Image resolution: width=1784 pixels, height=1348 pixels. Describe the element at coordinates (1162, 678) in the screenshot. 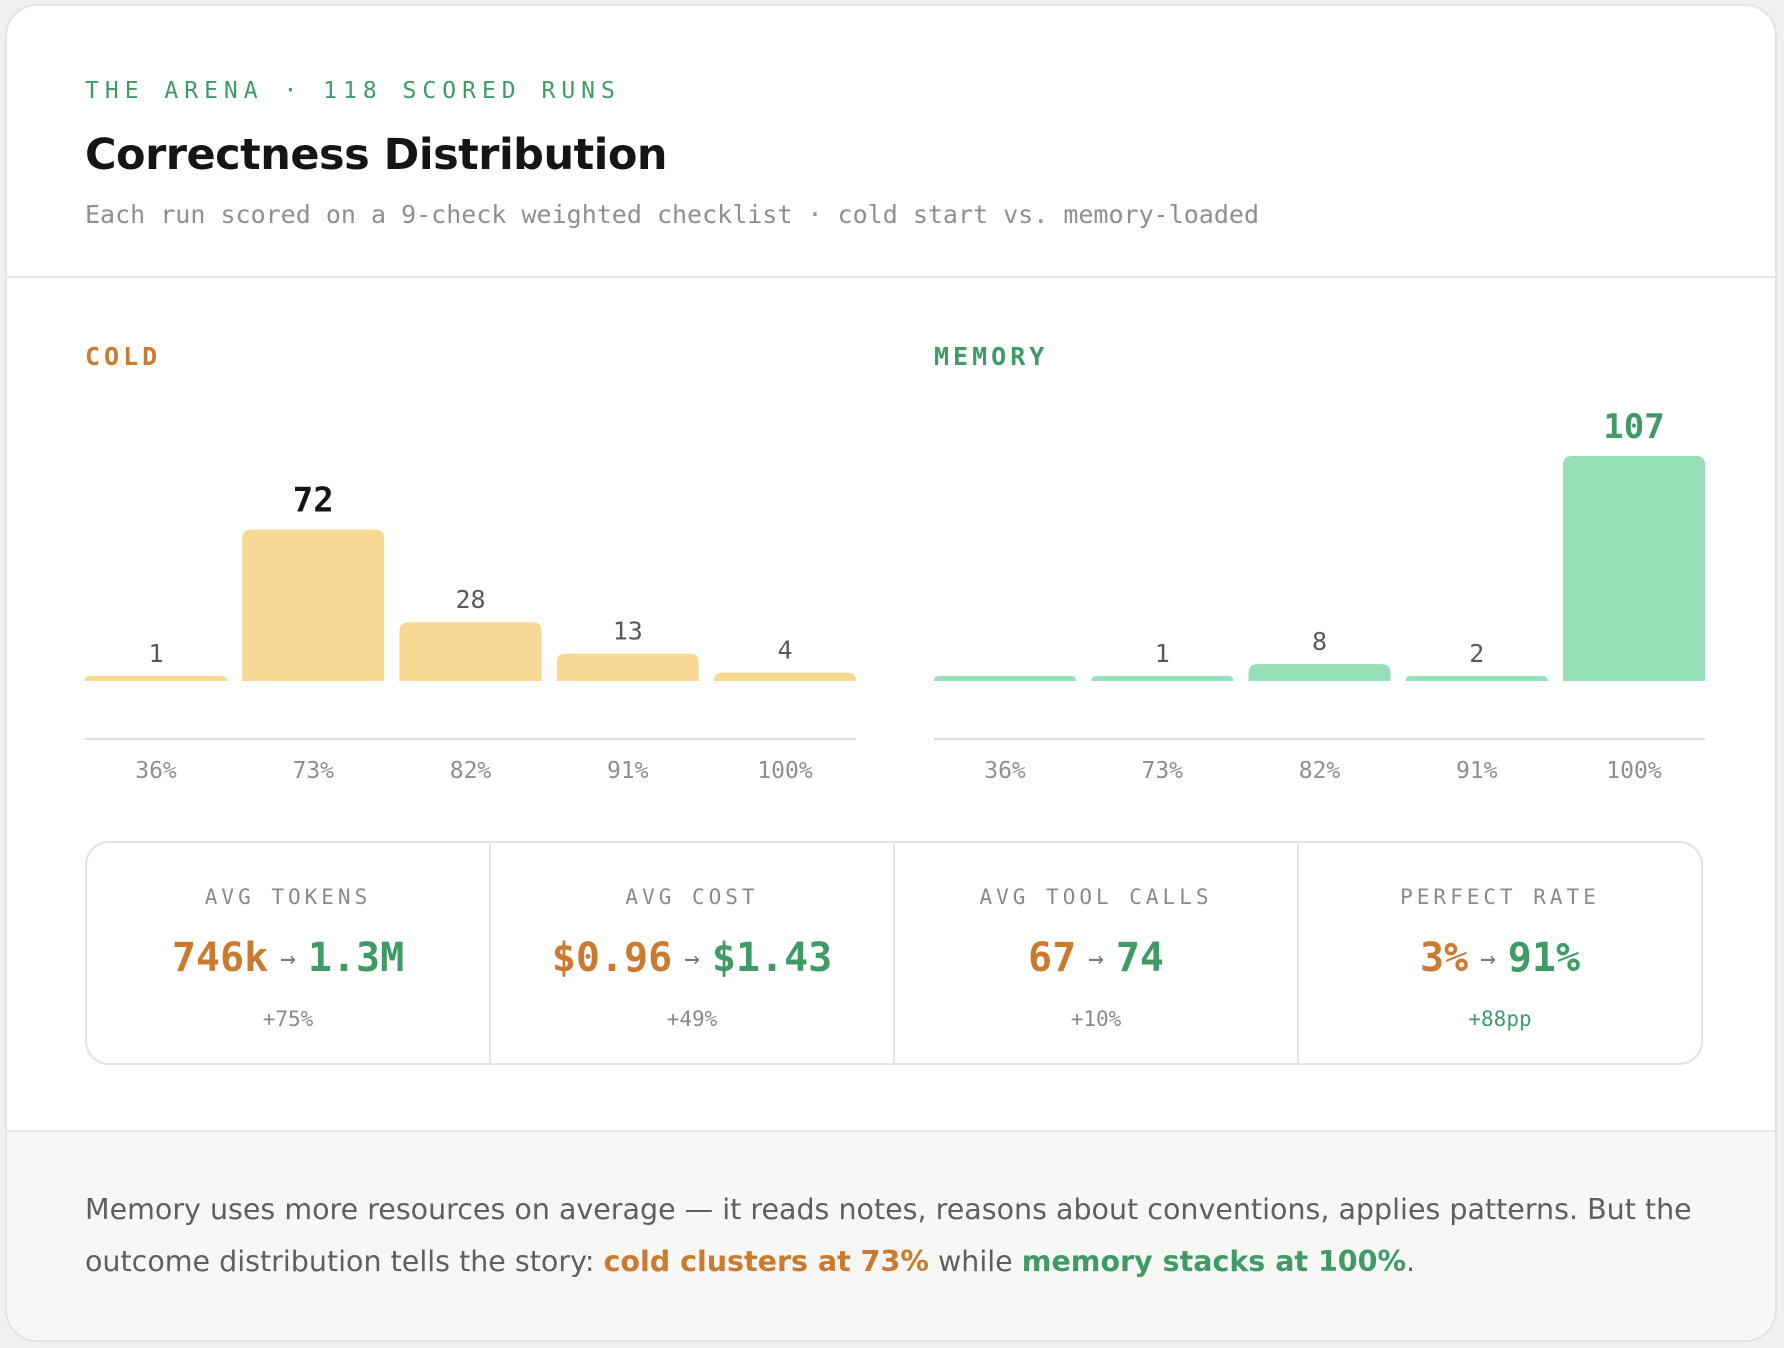

I see `memory-bar-73%` at that location.